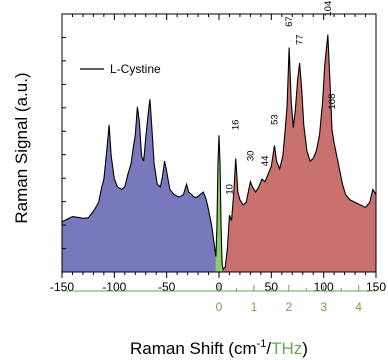  I want to click on thz-tick-label: 3, so click(323, 307).